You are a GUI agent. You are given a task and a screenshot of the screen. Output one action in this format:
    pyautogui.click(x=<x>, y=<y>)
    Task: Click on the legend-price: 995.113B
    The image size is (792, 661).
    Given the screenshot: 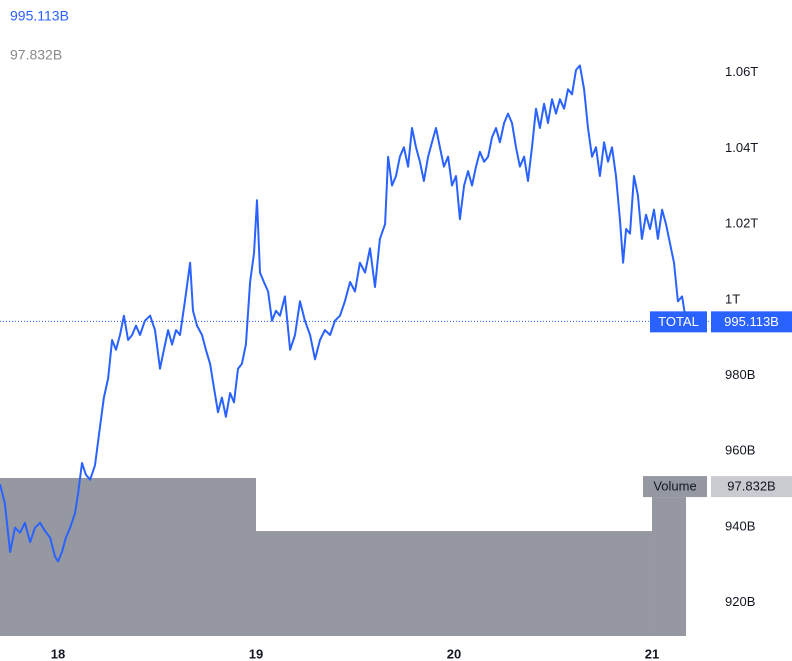 What is the action you would take?
    pyautogui.click(x=39, y=16)
    